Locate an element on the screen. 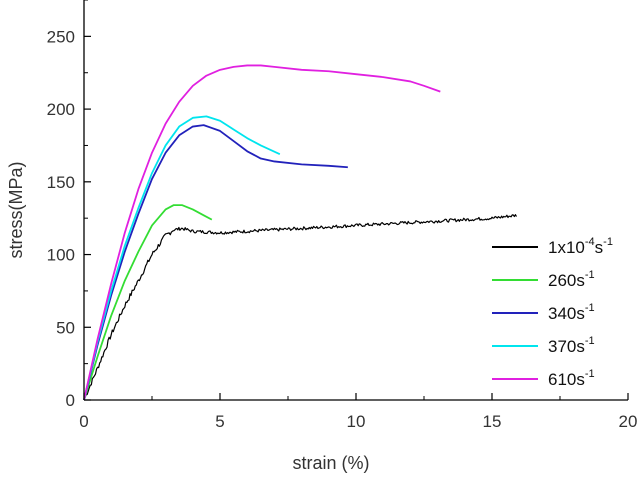  legend: 1x10-4s-1 260s-1 340s-1 370s-1 610s-1 is located at coordinates (552, 312).